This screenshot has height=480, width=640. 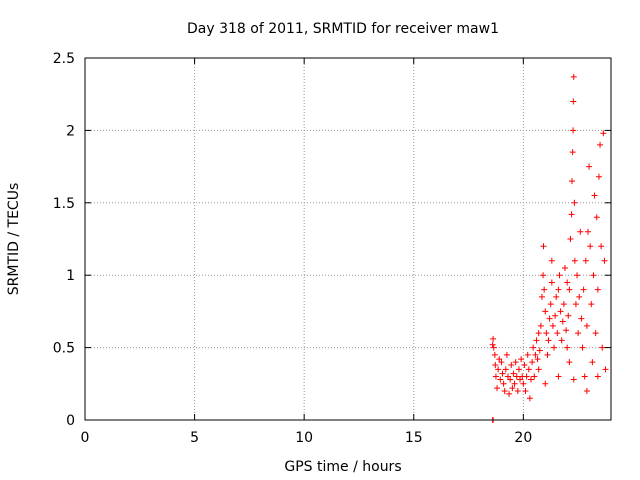 I want to click on y-axis-label: SRMTID / TECUs, so click(x=14, y=239).